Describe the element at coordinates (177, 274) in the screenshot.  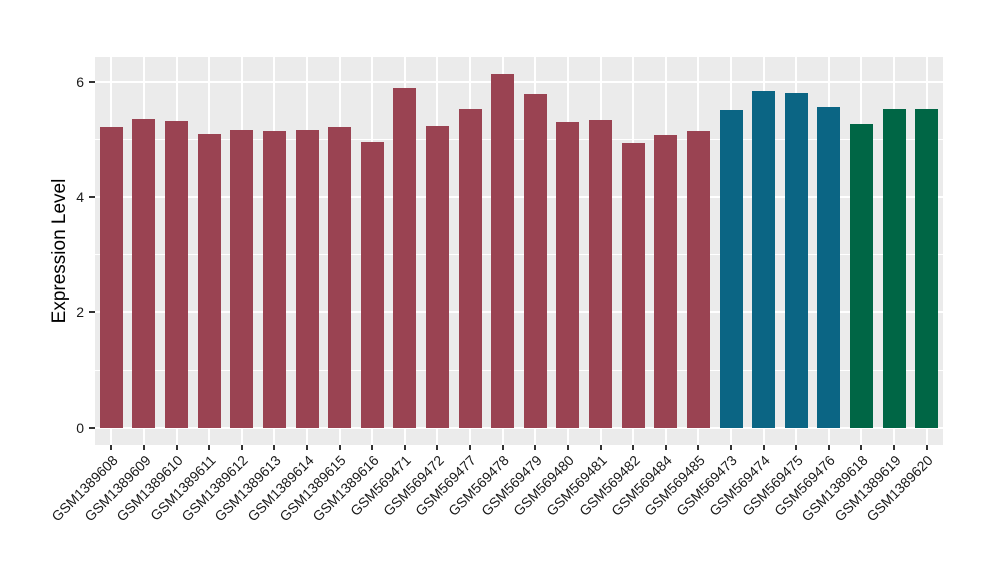
I see `bar-GSM1389610` at that location.